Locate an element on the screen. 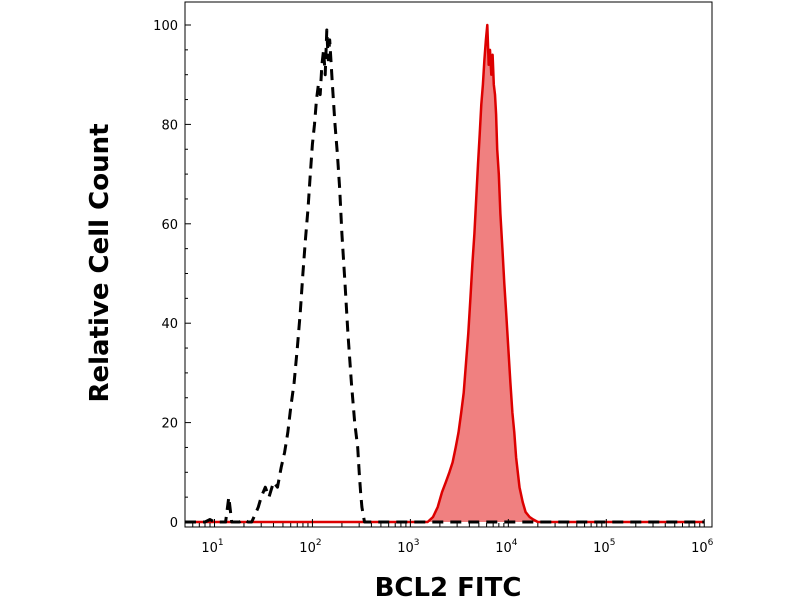 This screenshot has height=600, width=800. x-axis-title: BCL2 FITC is located at coordinates (448, 586).